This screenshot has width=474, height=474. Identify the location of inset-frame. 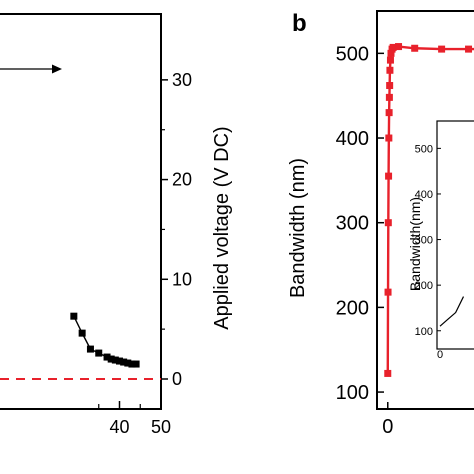
(455, 235).